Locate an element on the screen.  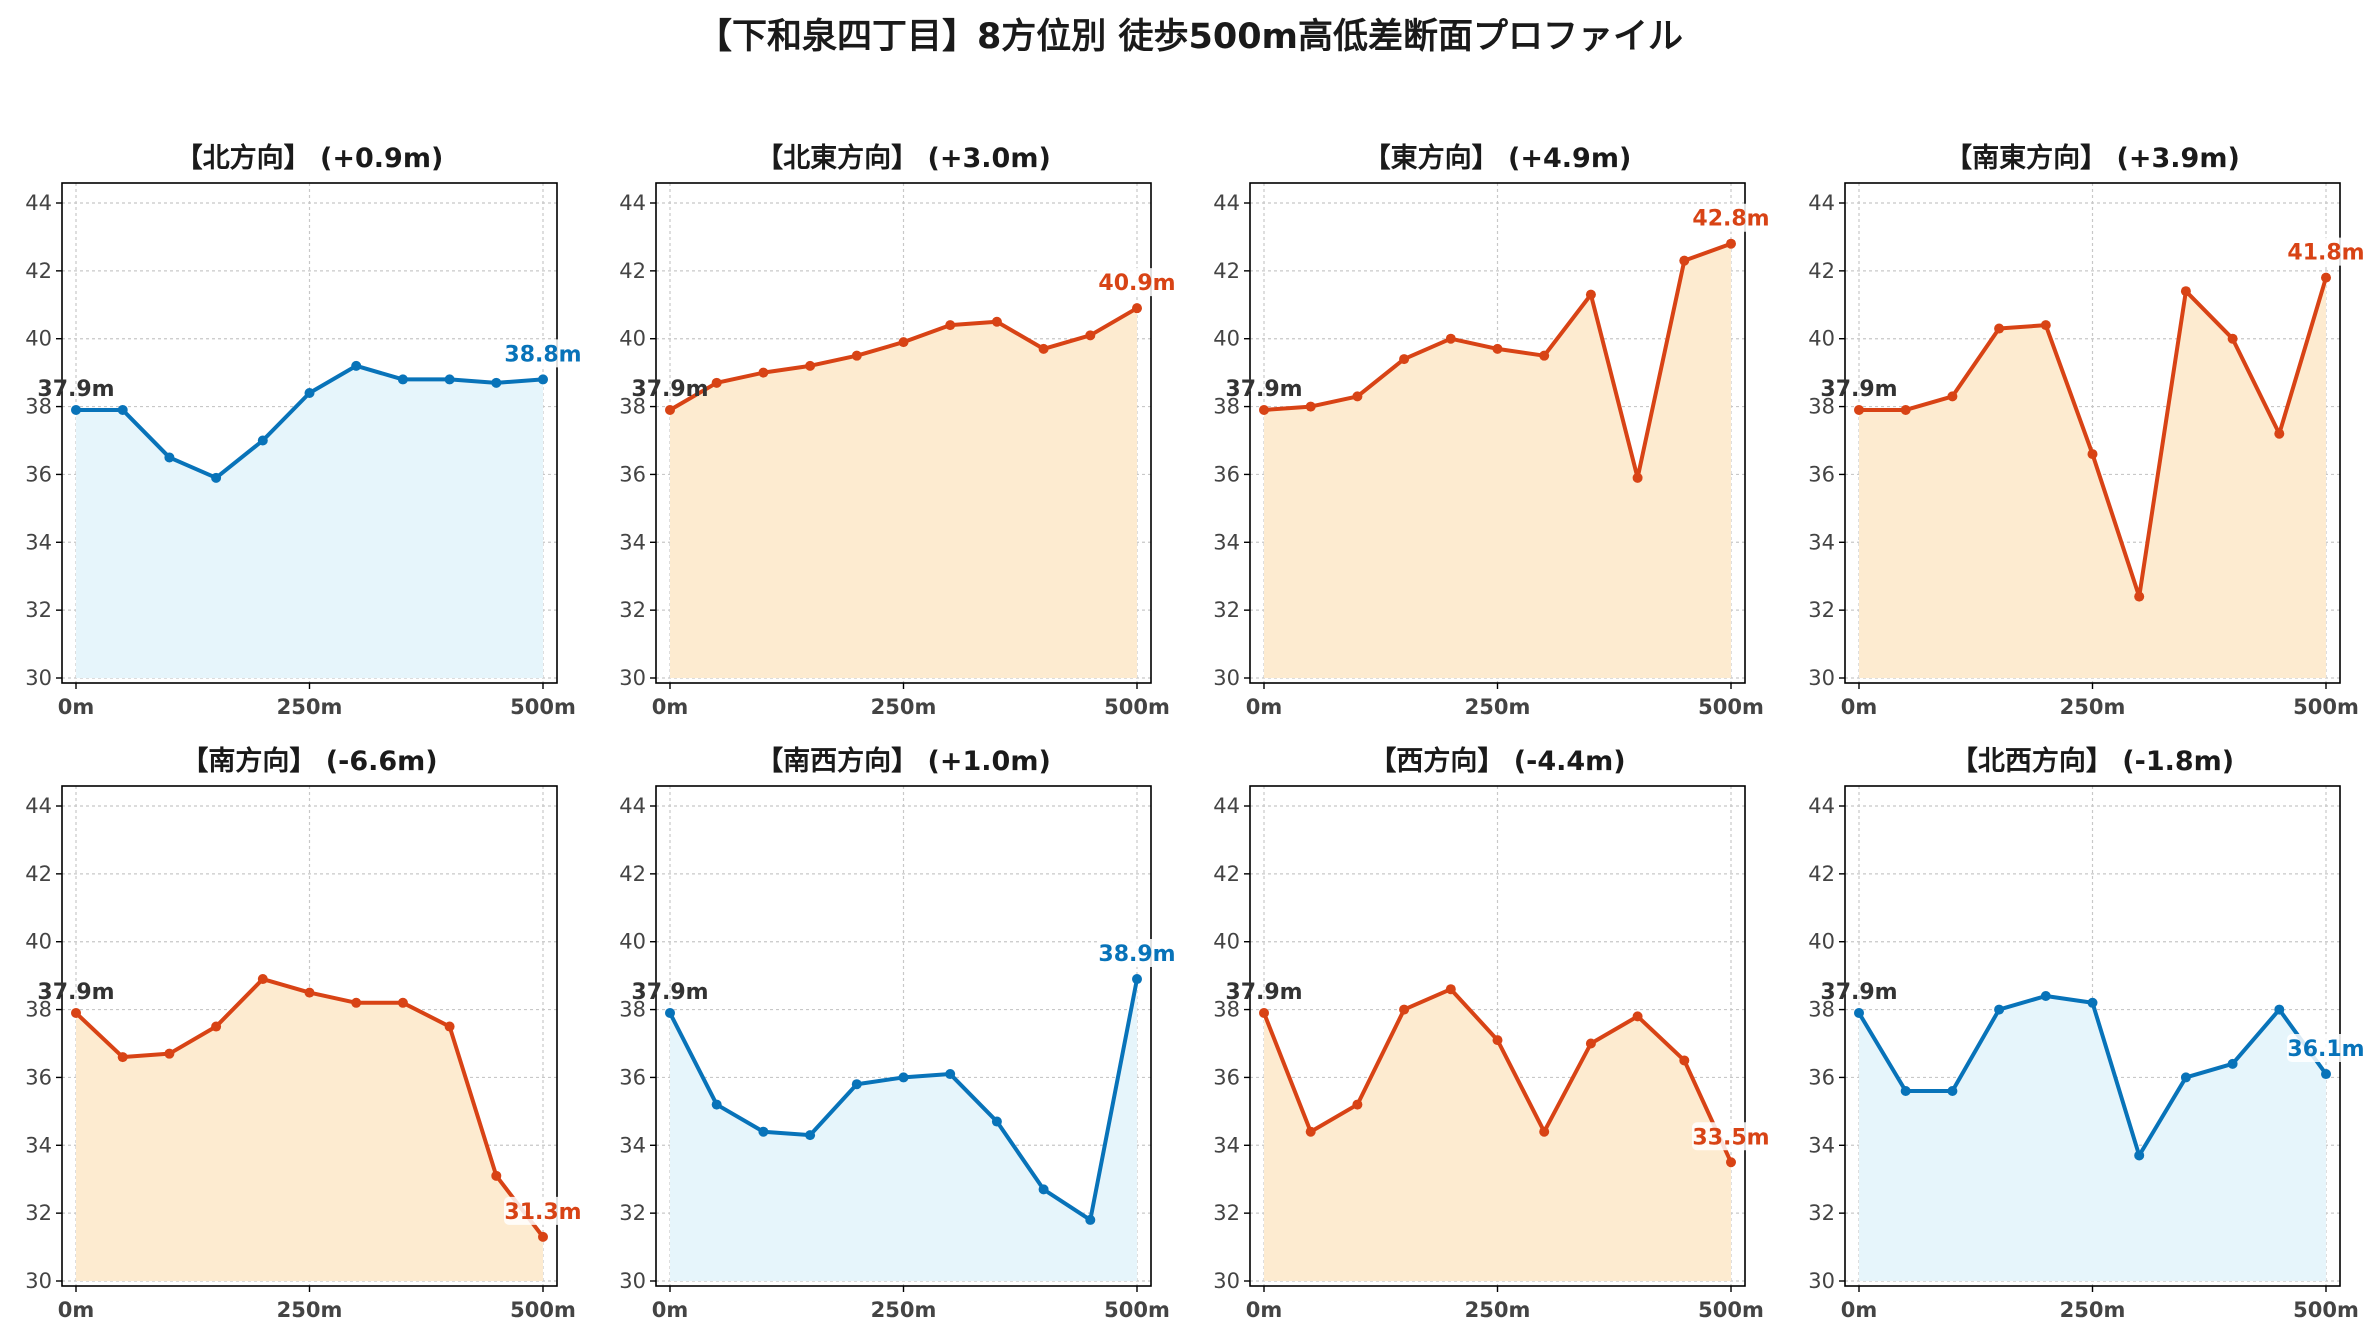
subplot-title: 【南東方向】 (+3.9m) is located at coordinates (2092, 158).